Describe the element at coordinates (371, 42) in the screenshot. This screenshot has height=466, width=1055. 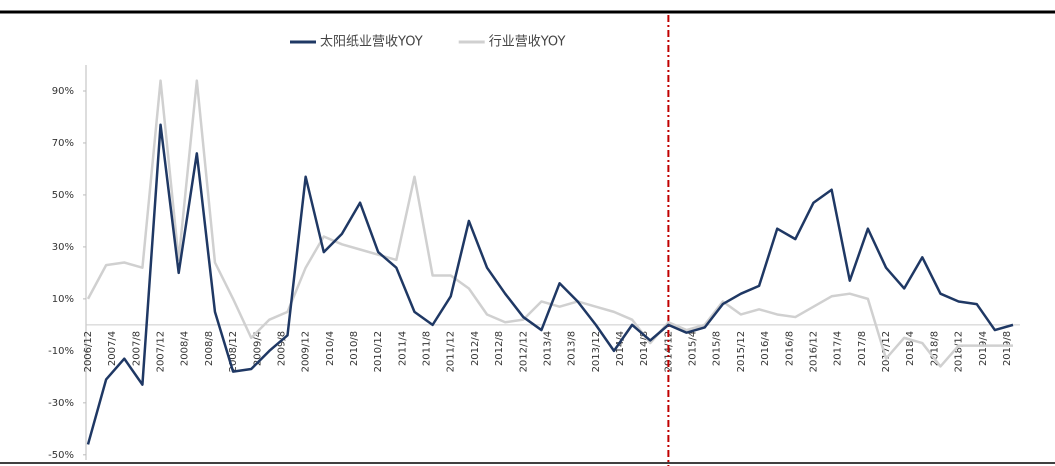
I see `legend-label: 太阳纸业营收YOY` at that location.